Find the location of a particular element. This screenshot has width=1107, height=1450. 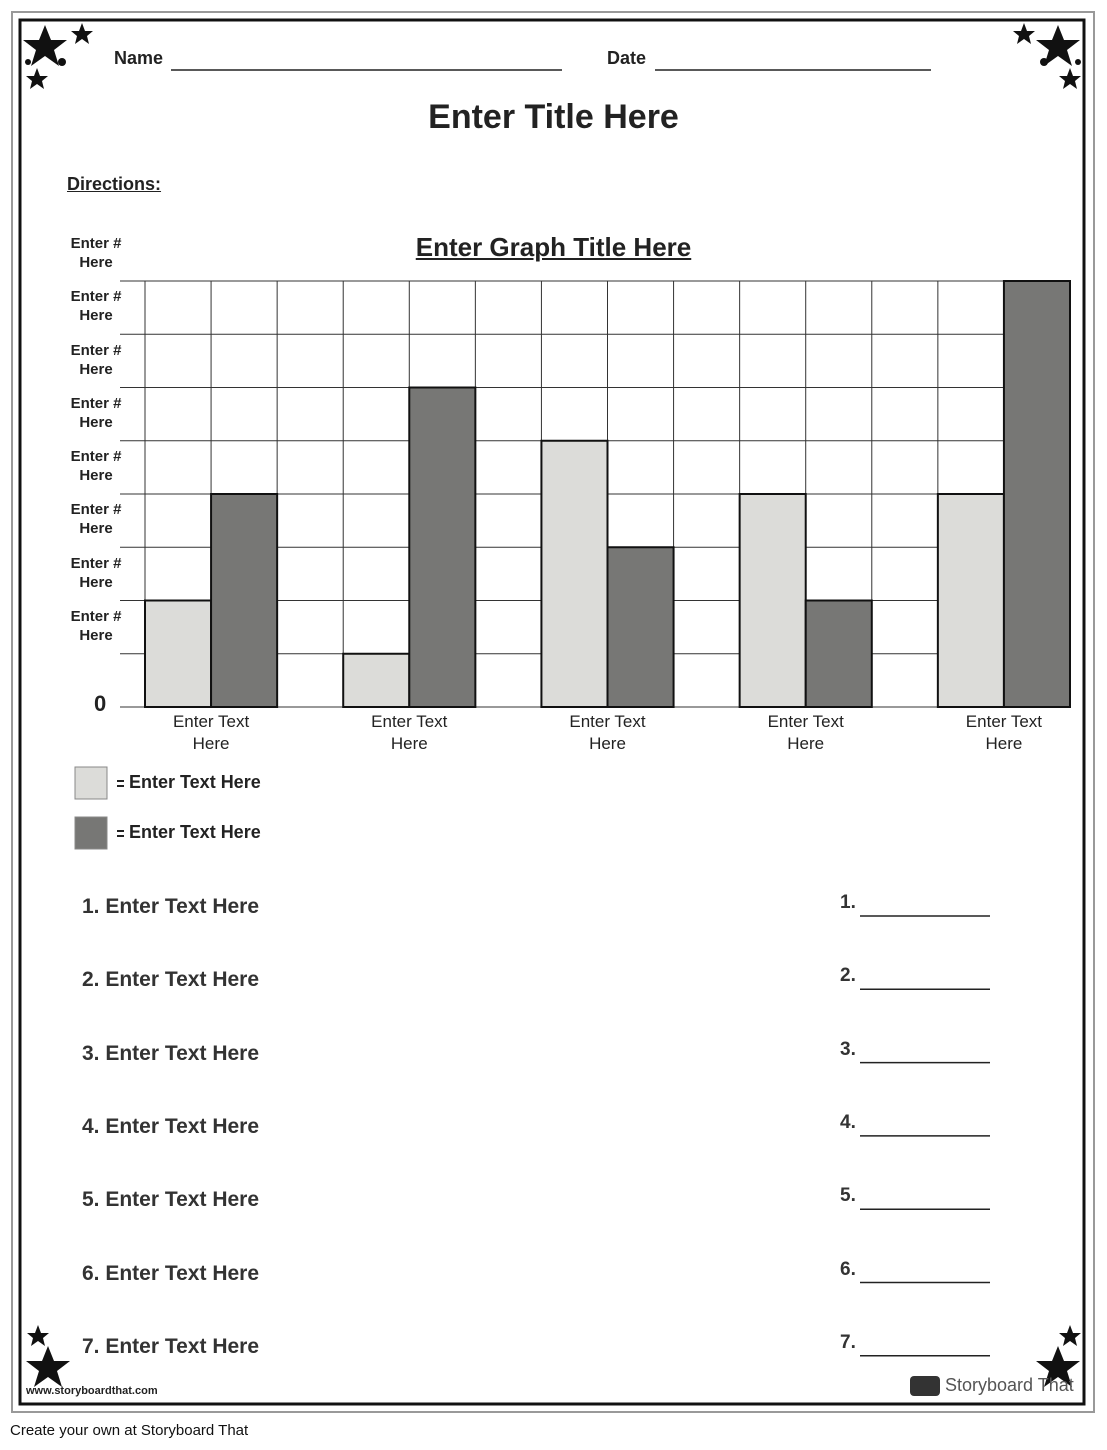

answer-number: 7. is located at coordinates (848, 1342).